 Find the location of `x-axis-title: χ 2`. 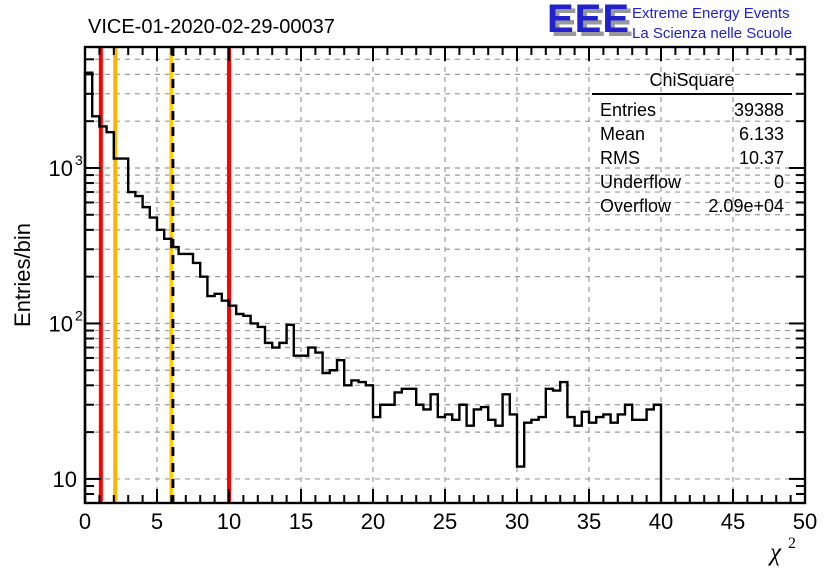

x-axis-title: χ 2 is located at coordinates (782, 550).